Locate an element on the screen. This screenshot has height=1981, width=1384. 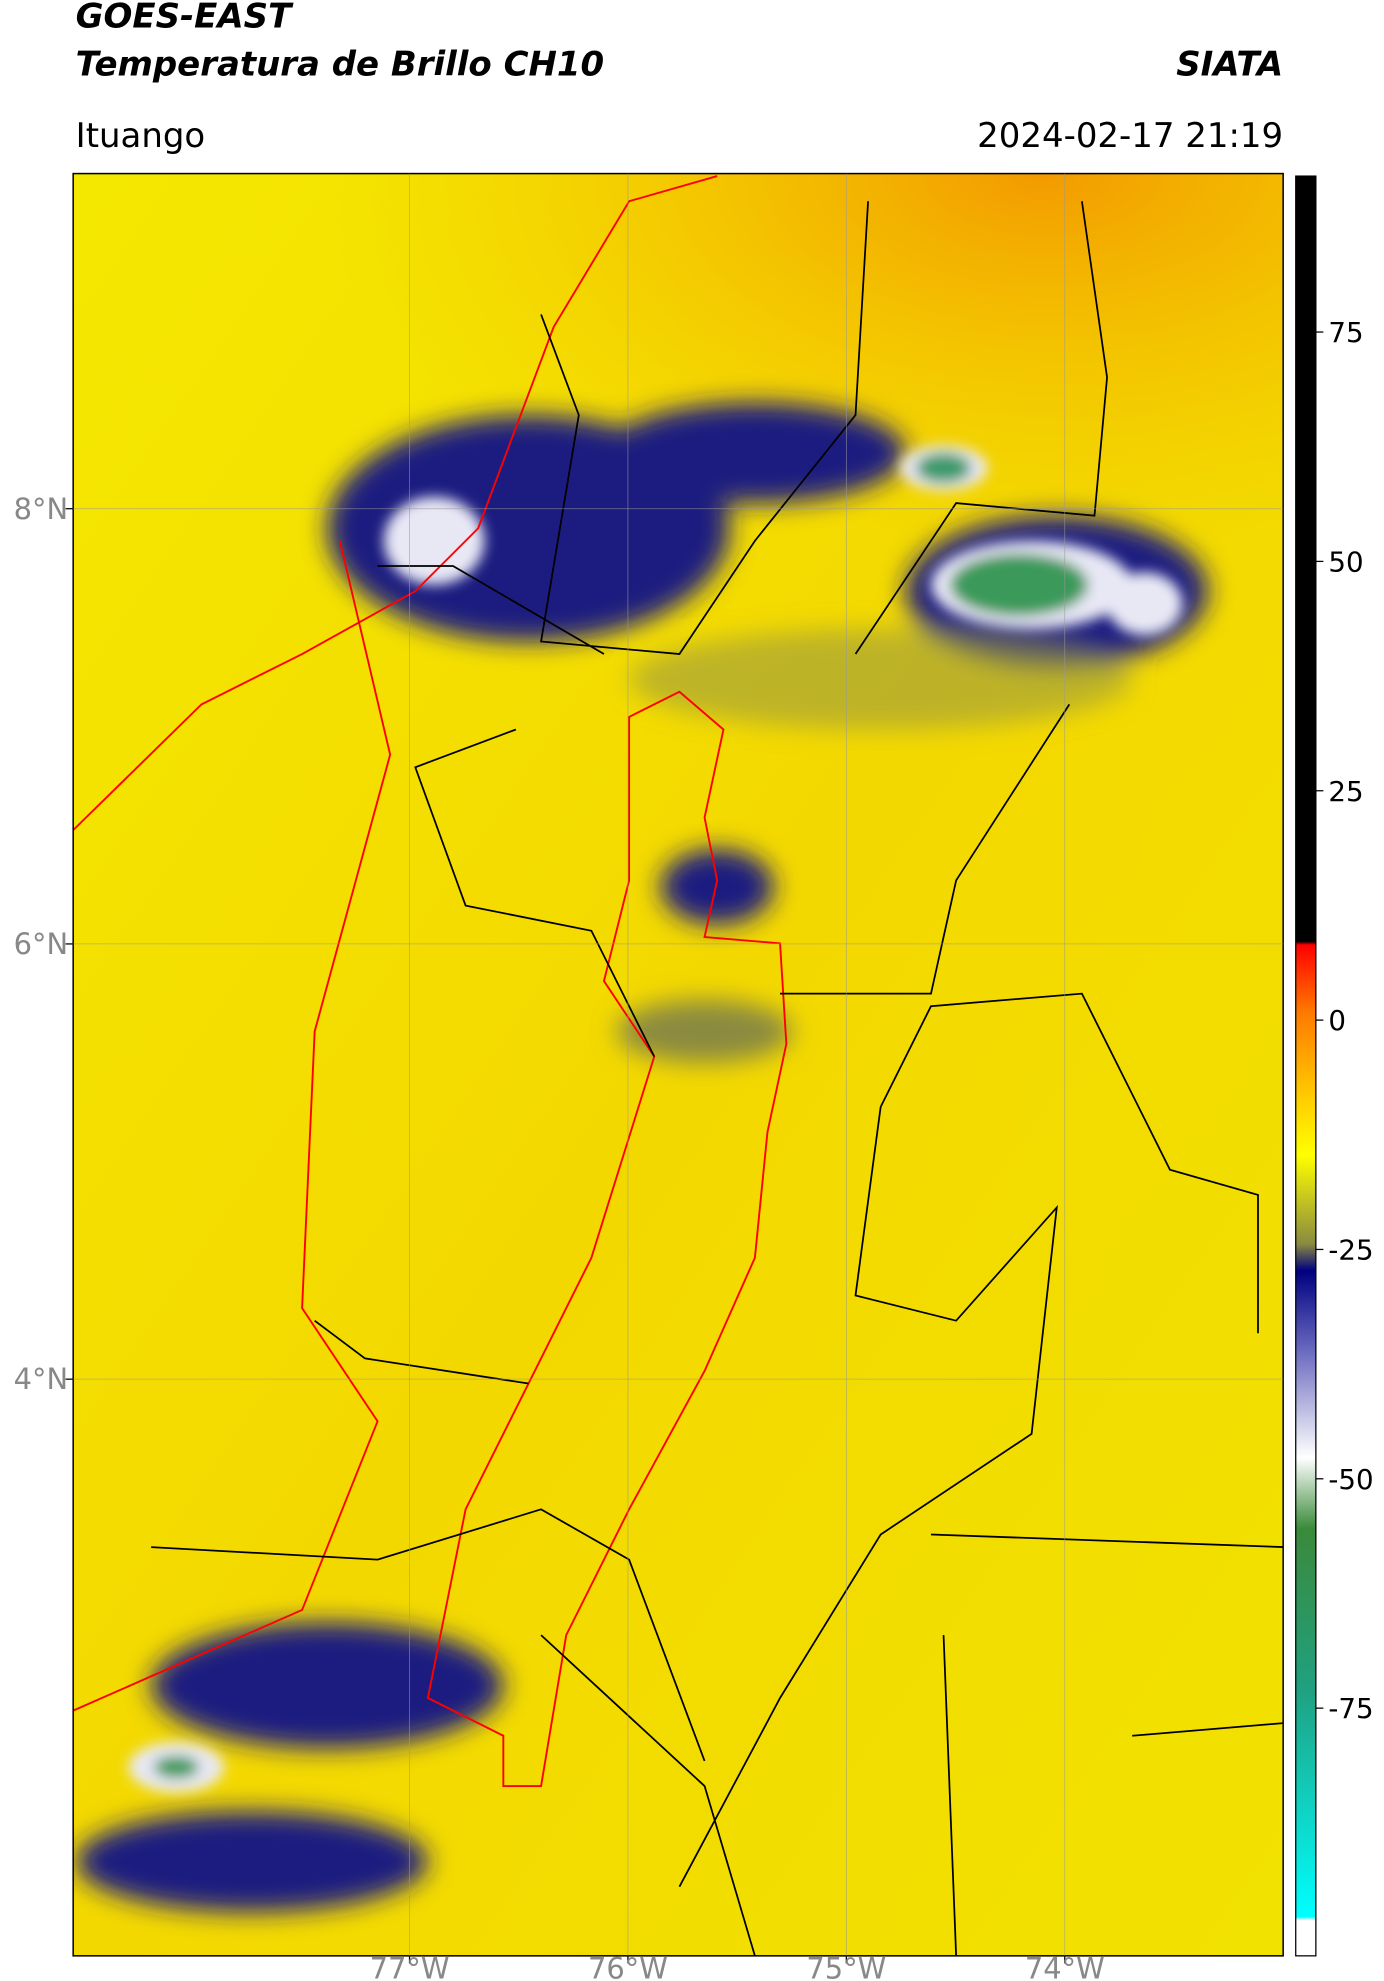
colorbar is located at coordinates (1306, 1066).